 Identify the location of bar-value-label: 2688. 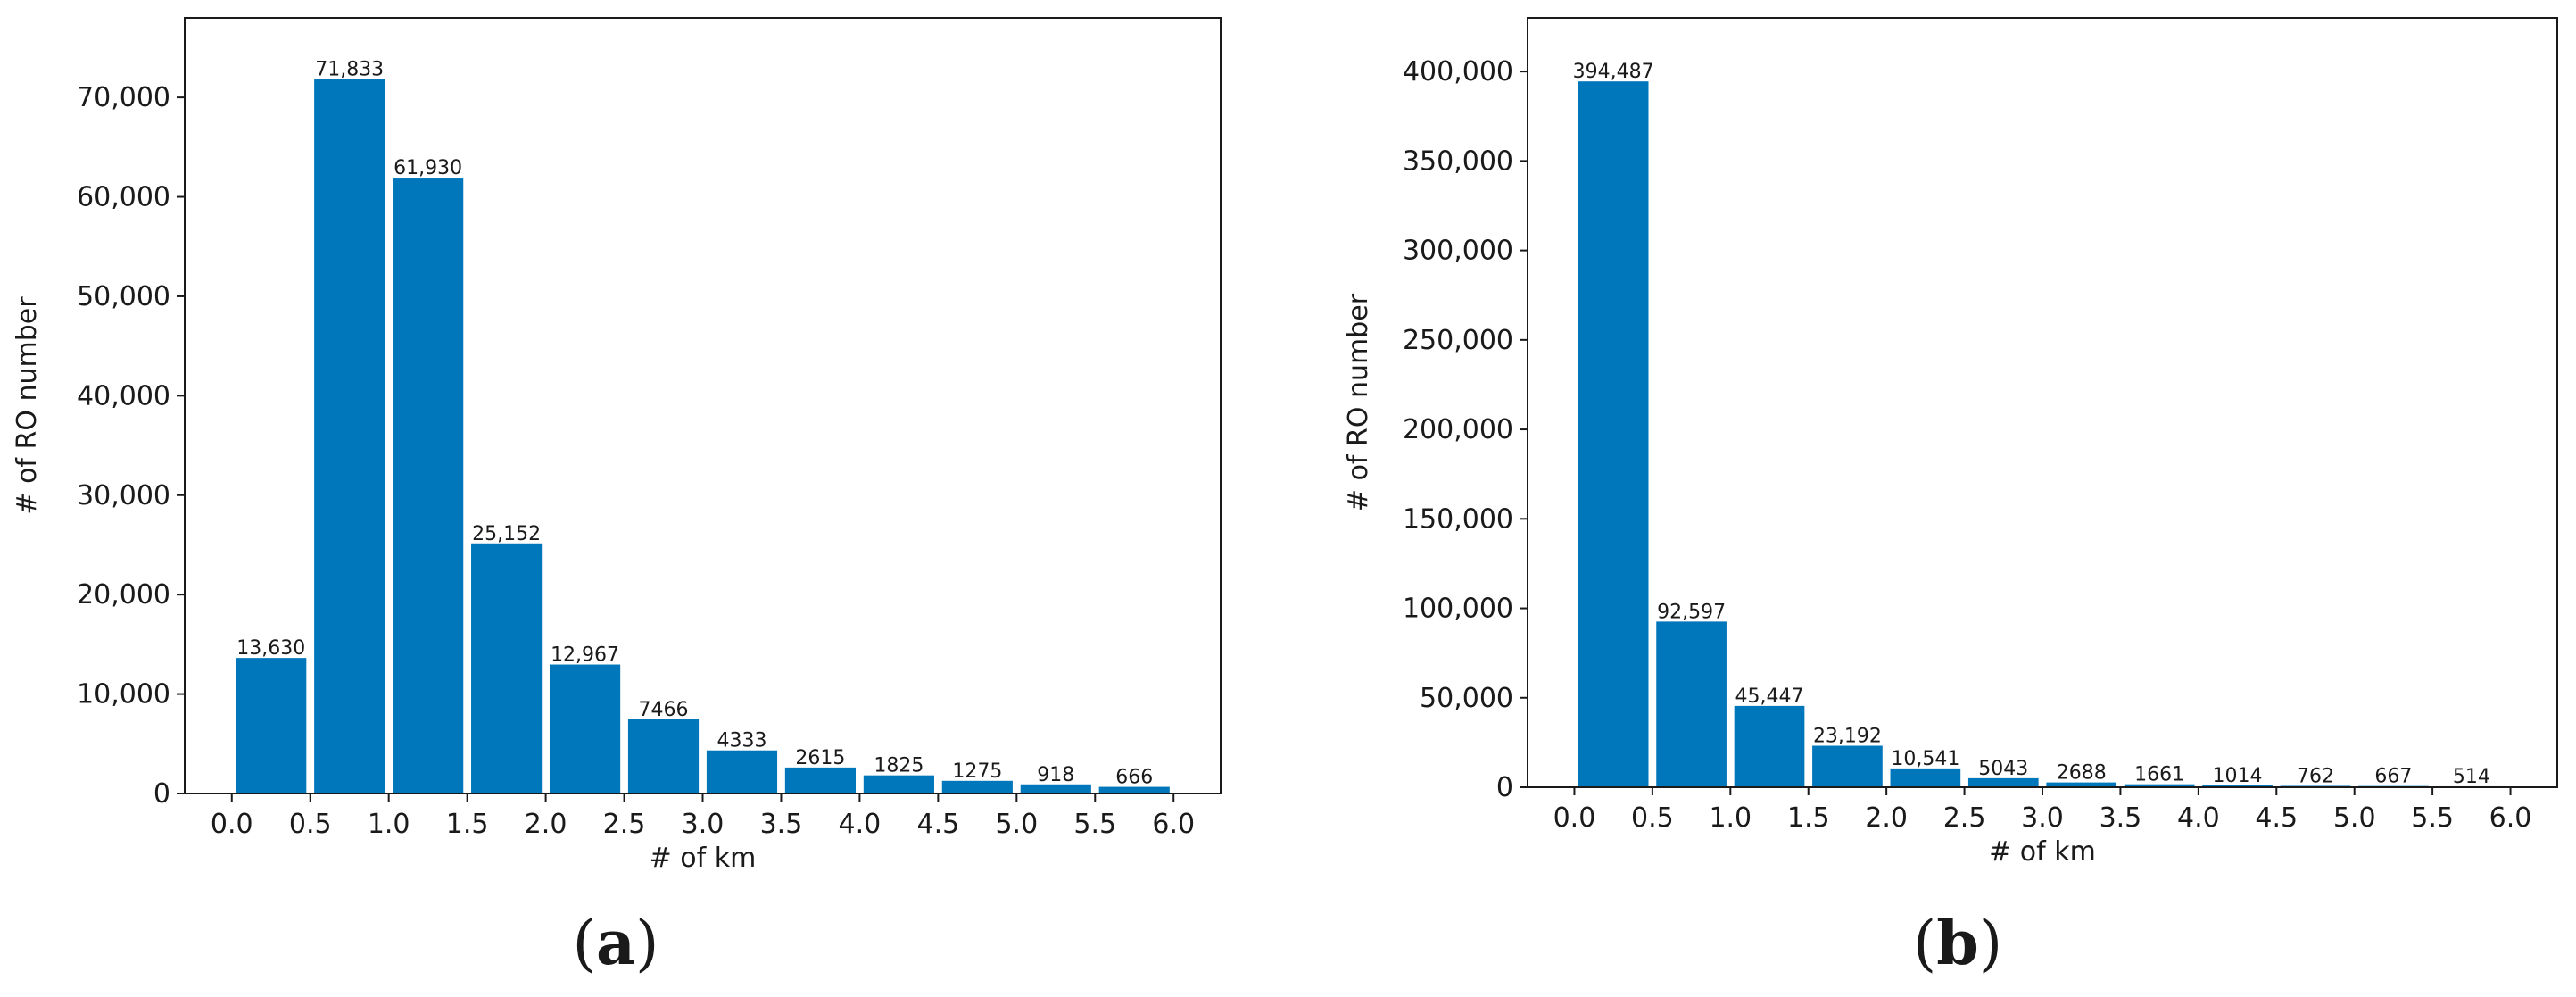
(2082, 773).